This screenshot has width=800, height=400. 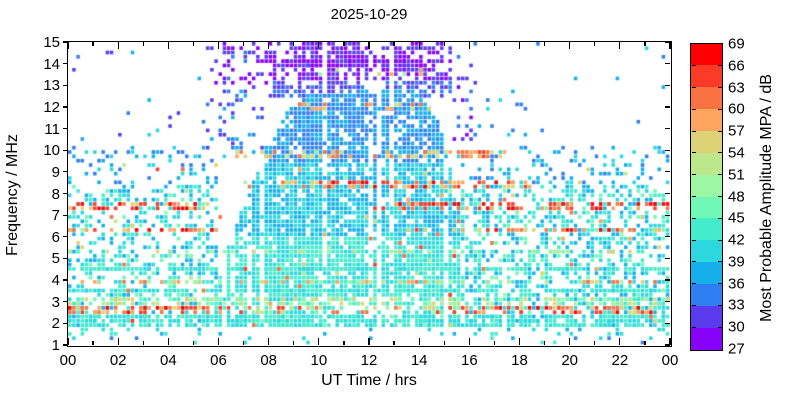 What do you see at coordinates (736, 305) in the screenshot?
I see `colorbar-tick-label: 33` at bounding box center [736, 305].